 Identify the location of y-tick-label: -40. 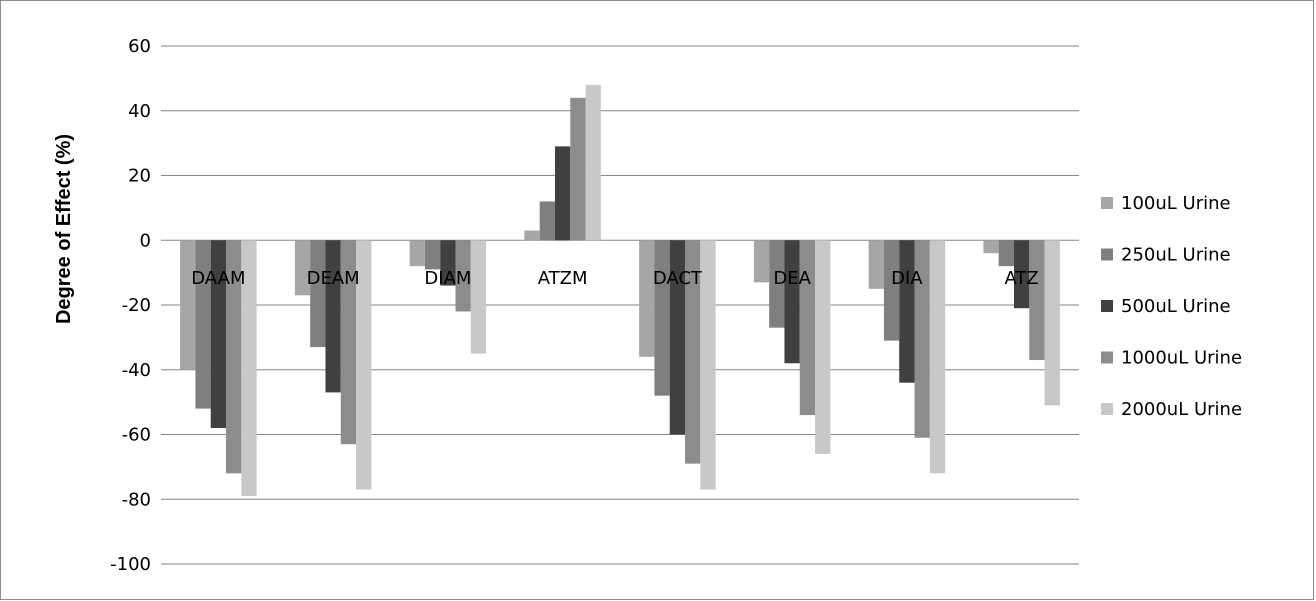
(136, 370).